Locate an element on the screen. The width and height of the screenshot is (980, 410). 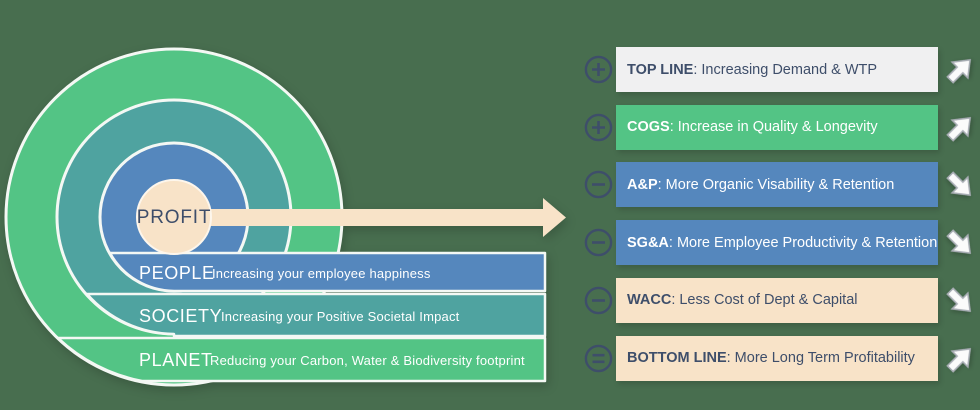
impact-term: WACC is located at coordinates (649, 300).